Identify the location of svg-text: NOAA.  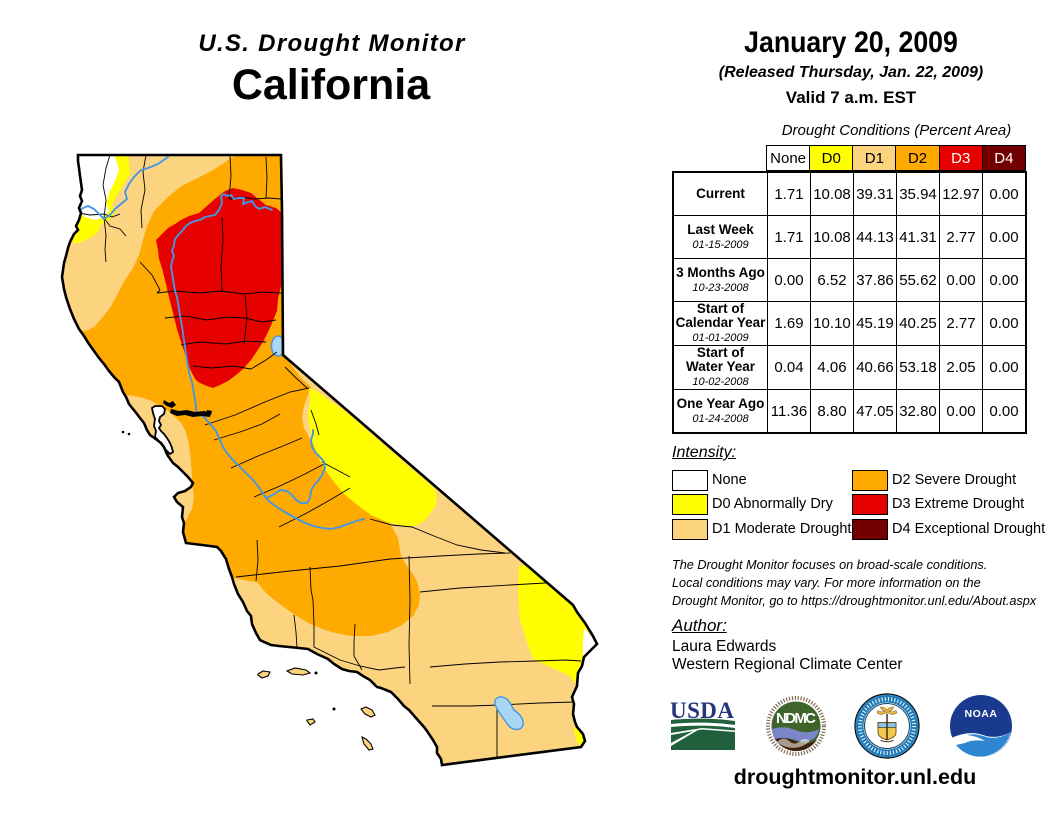
(981, 714).